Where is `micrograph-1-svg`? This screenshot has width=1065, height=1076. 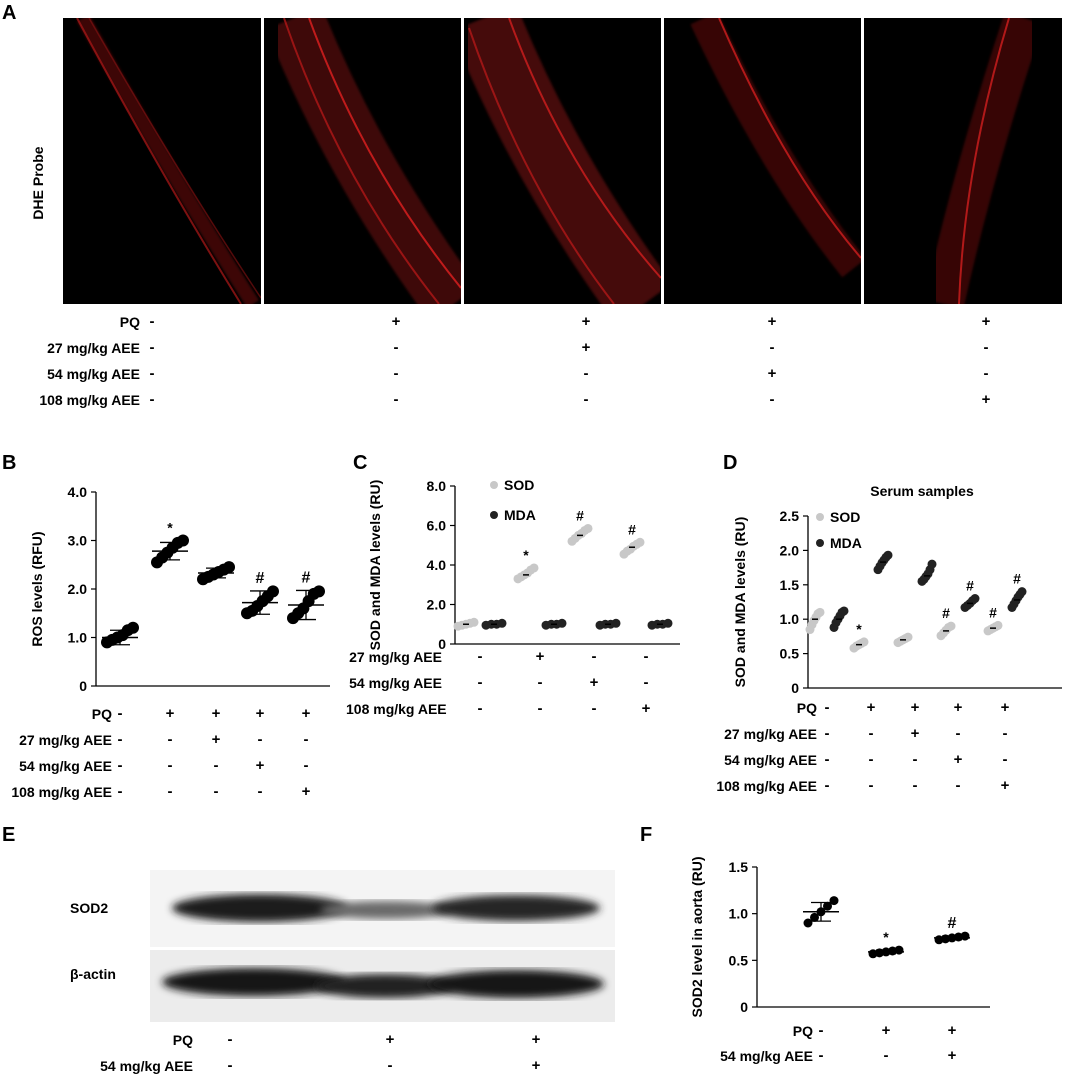 micrograph-1-svg is located at coordinates (168, 161).